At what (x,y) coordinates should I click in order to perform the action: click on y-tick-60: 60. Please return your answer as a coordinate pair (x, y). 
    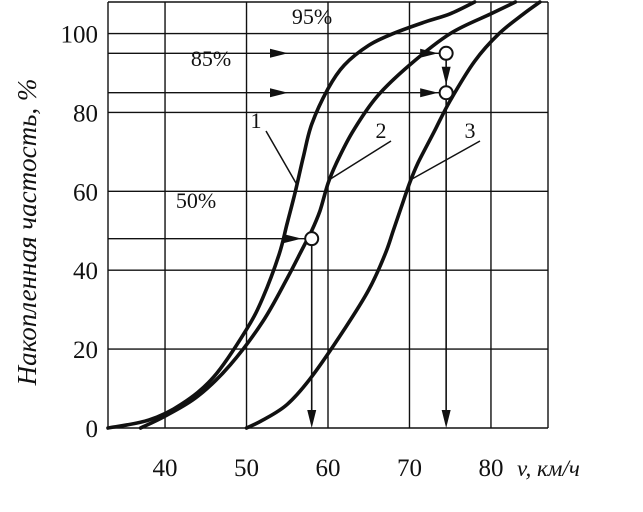
    Looking at the image, I should click on (85, 192).